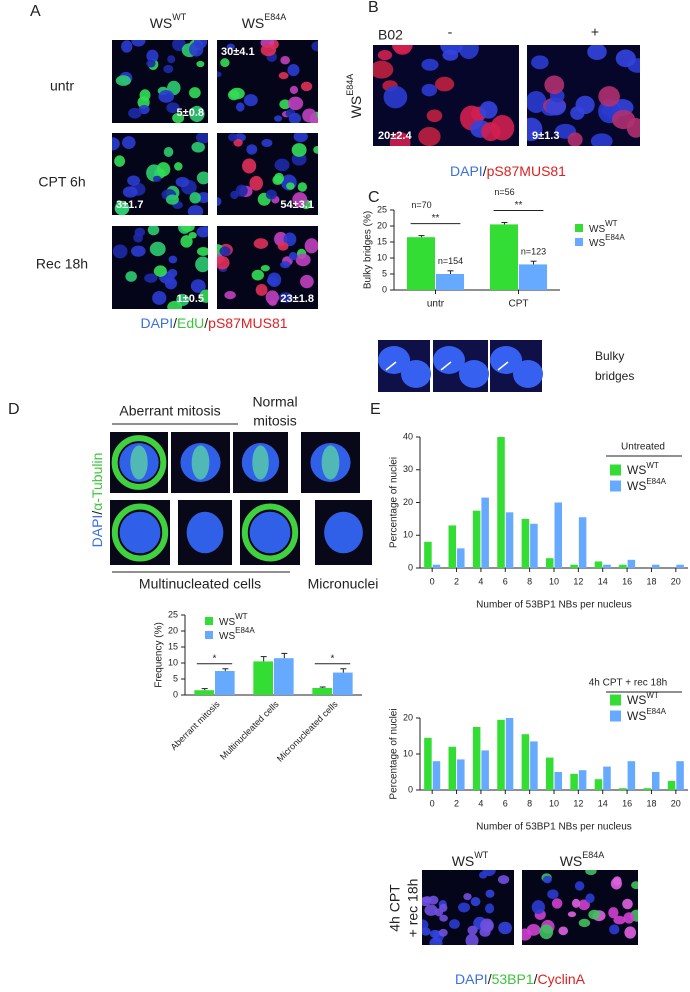 This screenshot has height=992, width=690. What do you see at coordinates (456, 803) in the screenshot?
I see `x-tick-label: 2` at bounding box center [456, 803].